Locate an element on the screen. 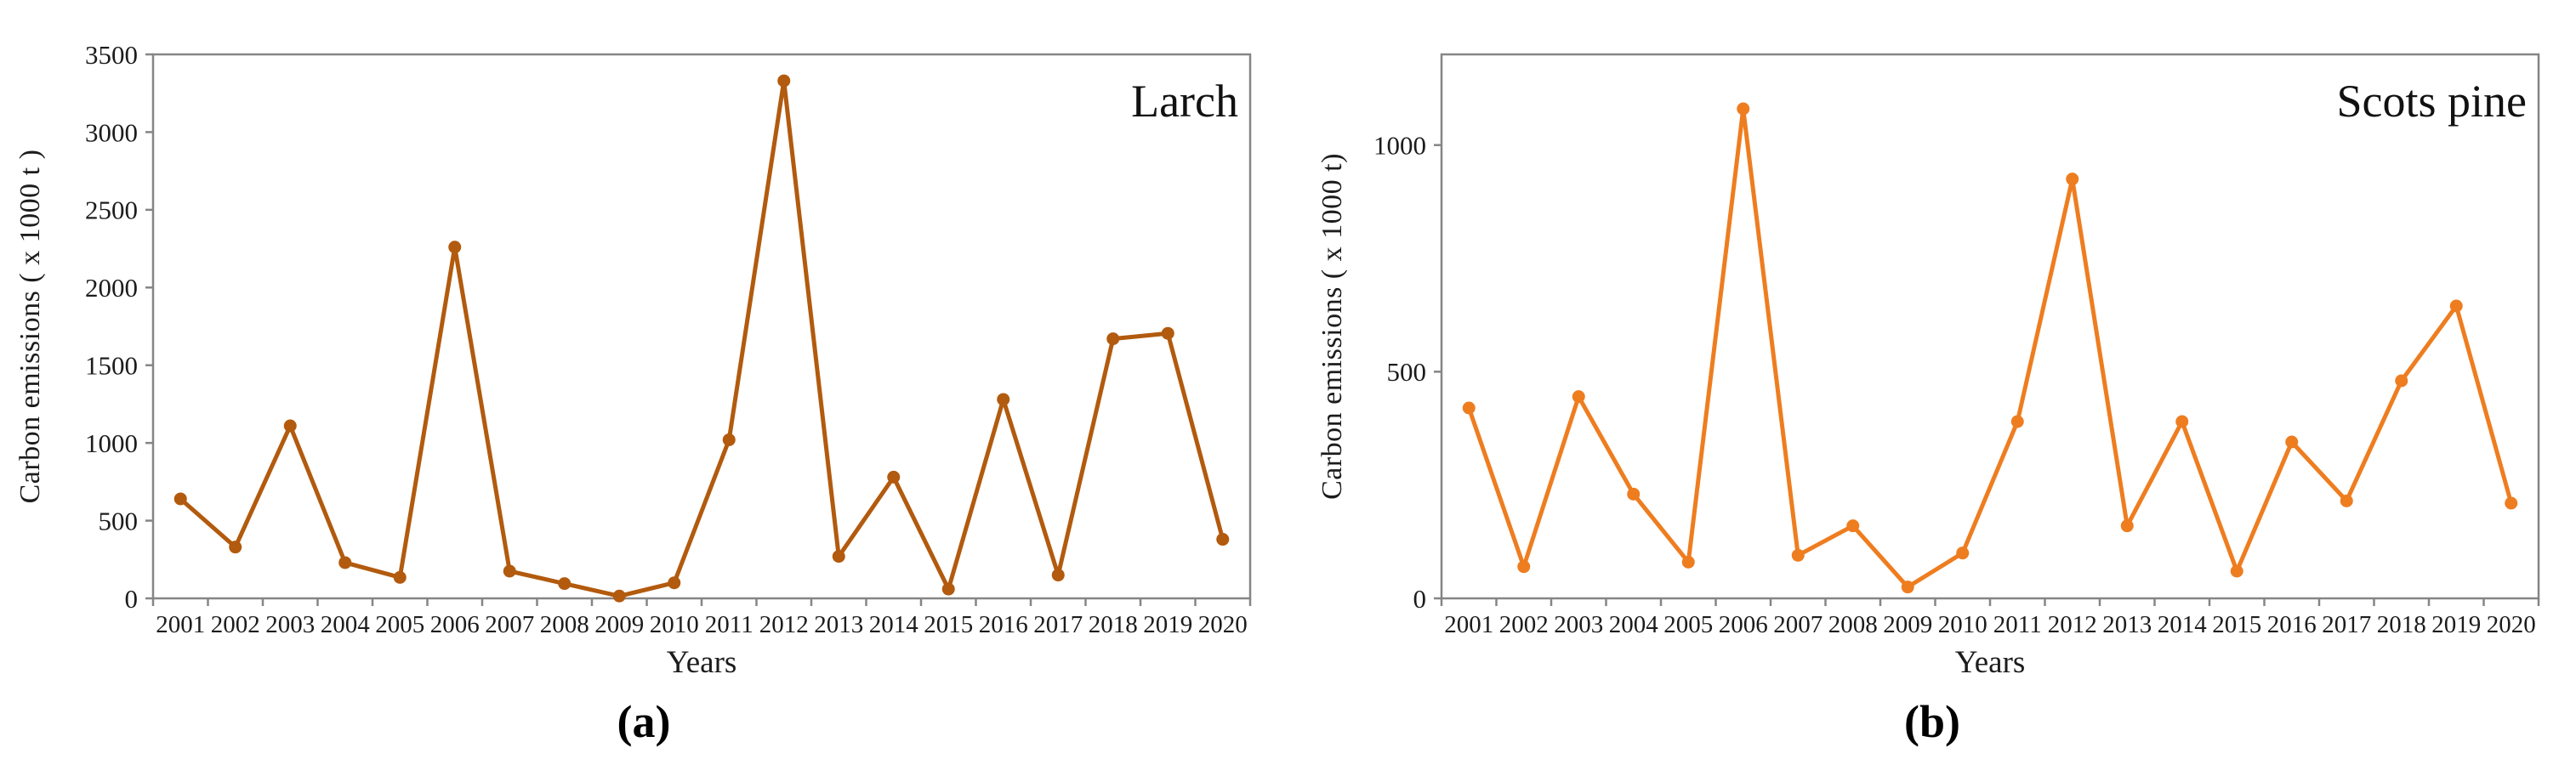  y-tick-label: 2500 is located at coordinates (111, 210).